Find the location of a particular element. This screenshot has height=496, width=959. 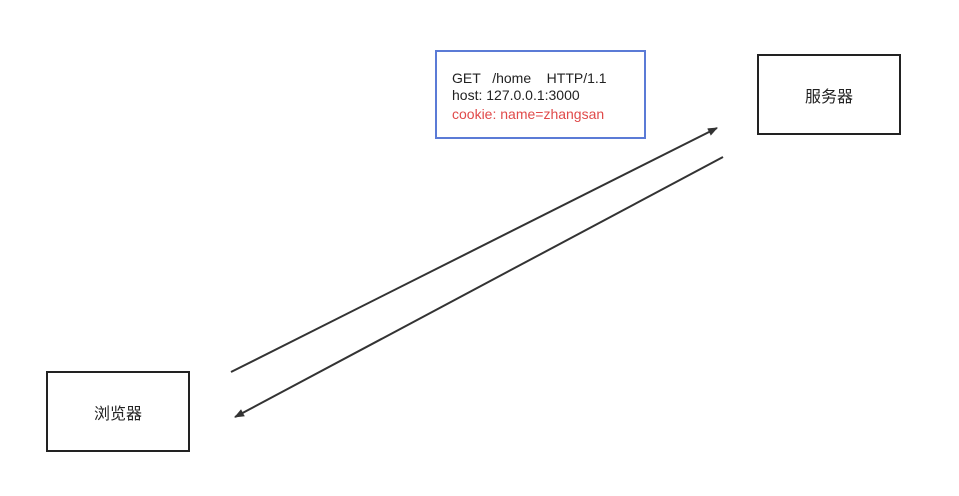

browser-node: 浏览器 is located at coordinates (118, 411).